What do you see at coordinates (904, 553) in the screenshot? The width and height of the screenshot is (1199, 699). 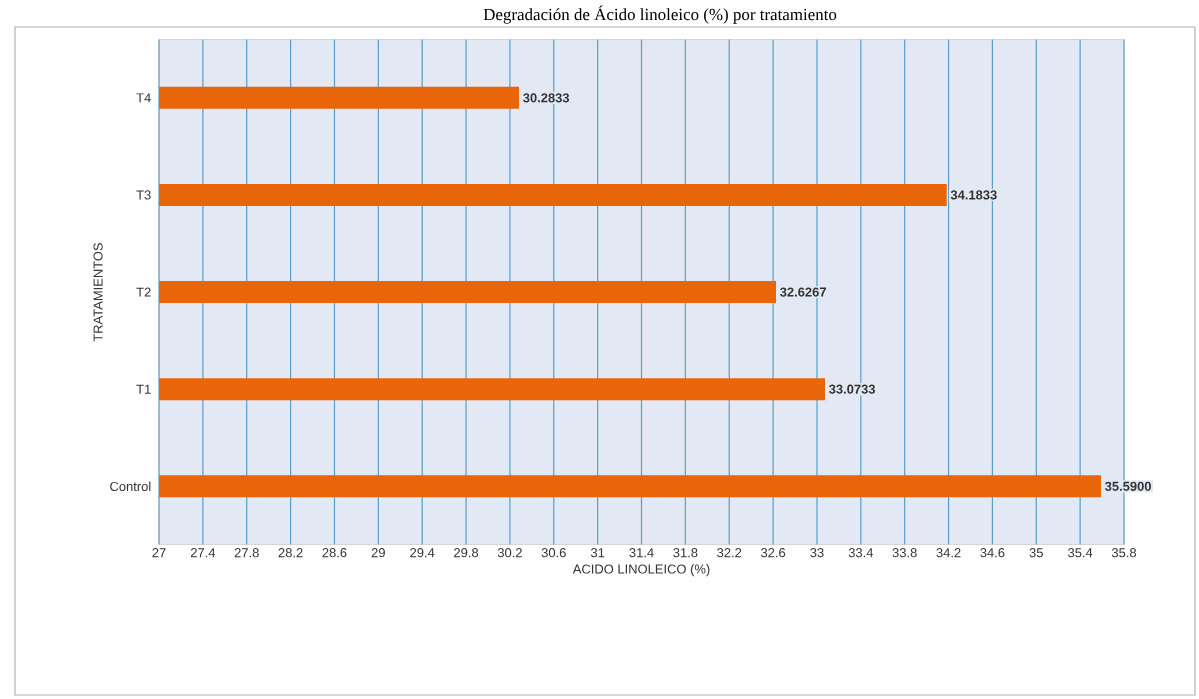 I see `x-tick-label: 33.8` at bounding box center [904, 553].